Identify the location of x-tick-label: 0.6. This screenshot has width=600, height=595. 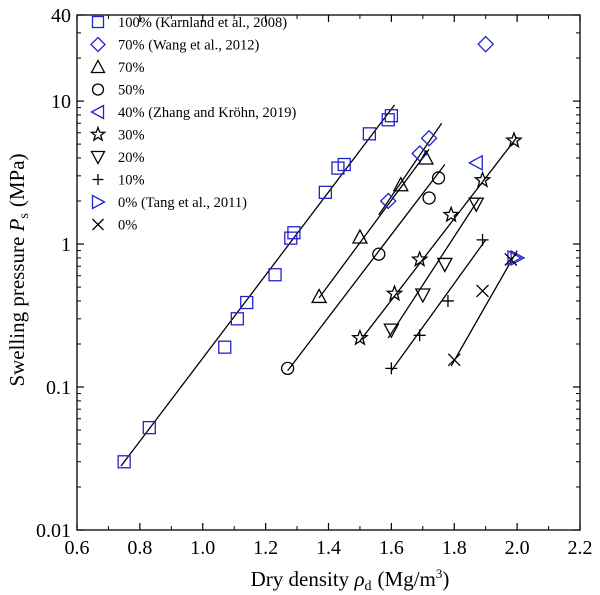
(77, 548).